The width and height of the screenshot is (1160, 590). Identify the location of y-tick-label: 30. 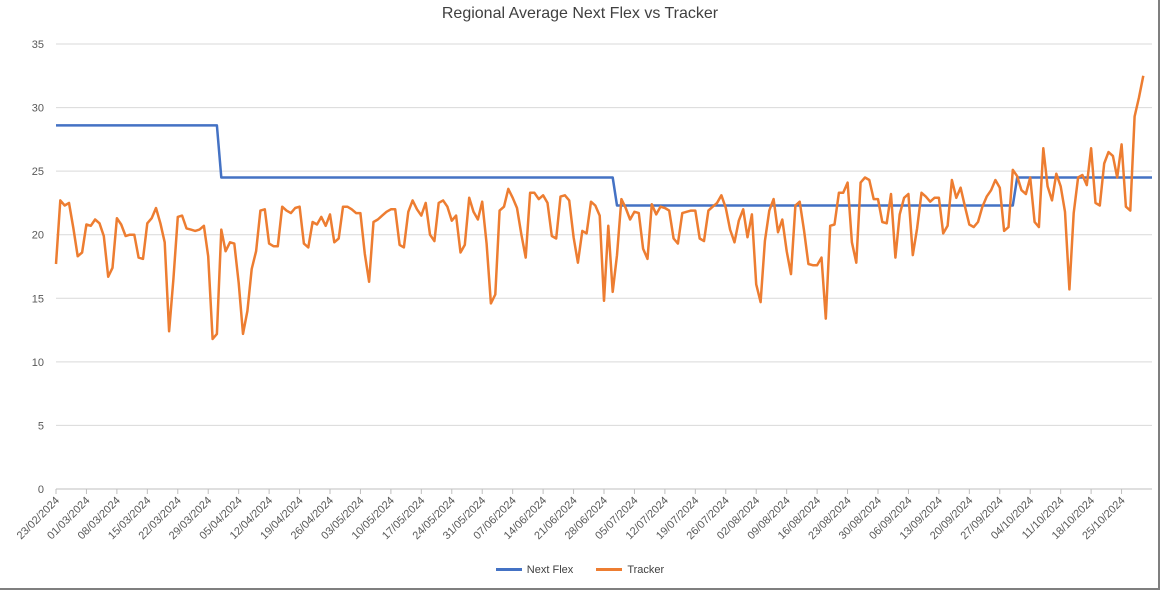
(38, 109).